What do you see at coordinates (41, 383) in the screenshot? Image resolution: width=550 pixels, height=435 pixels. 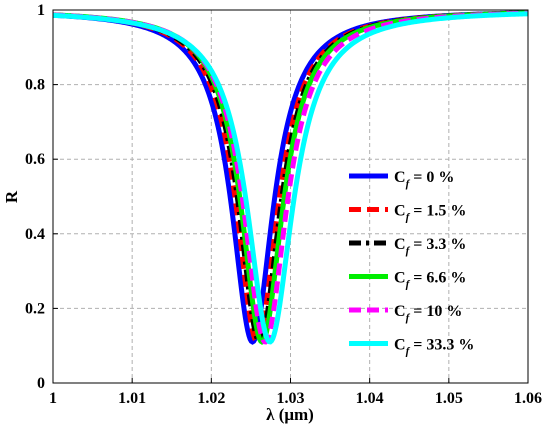 I see `y-tick-label: 0` at bounding box center [41, 383].